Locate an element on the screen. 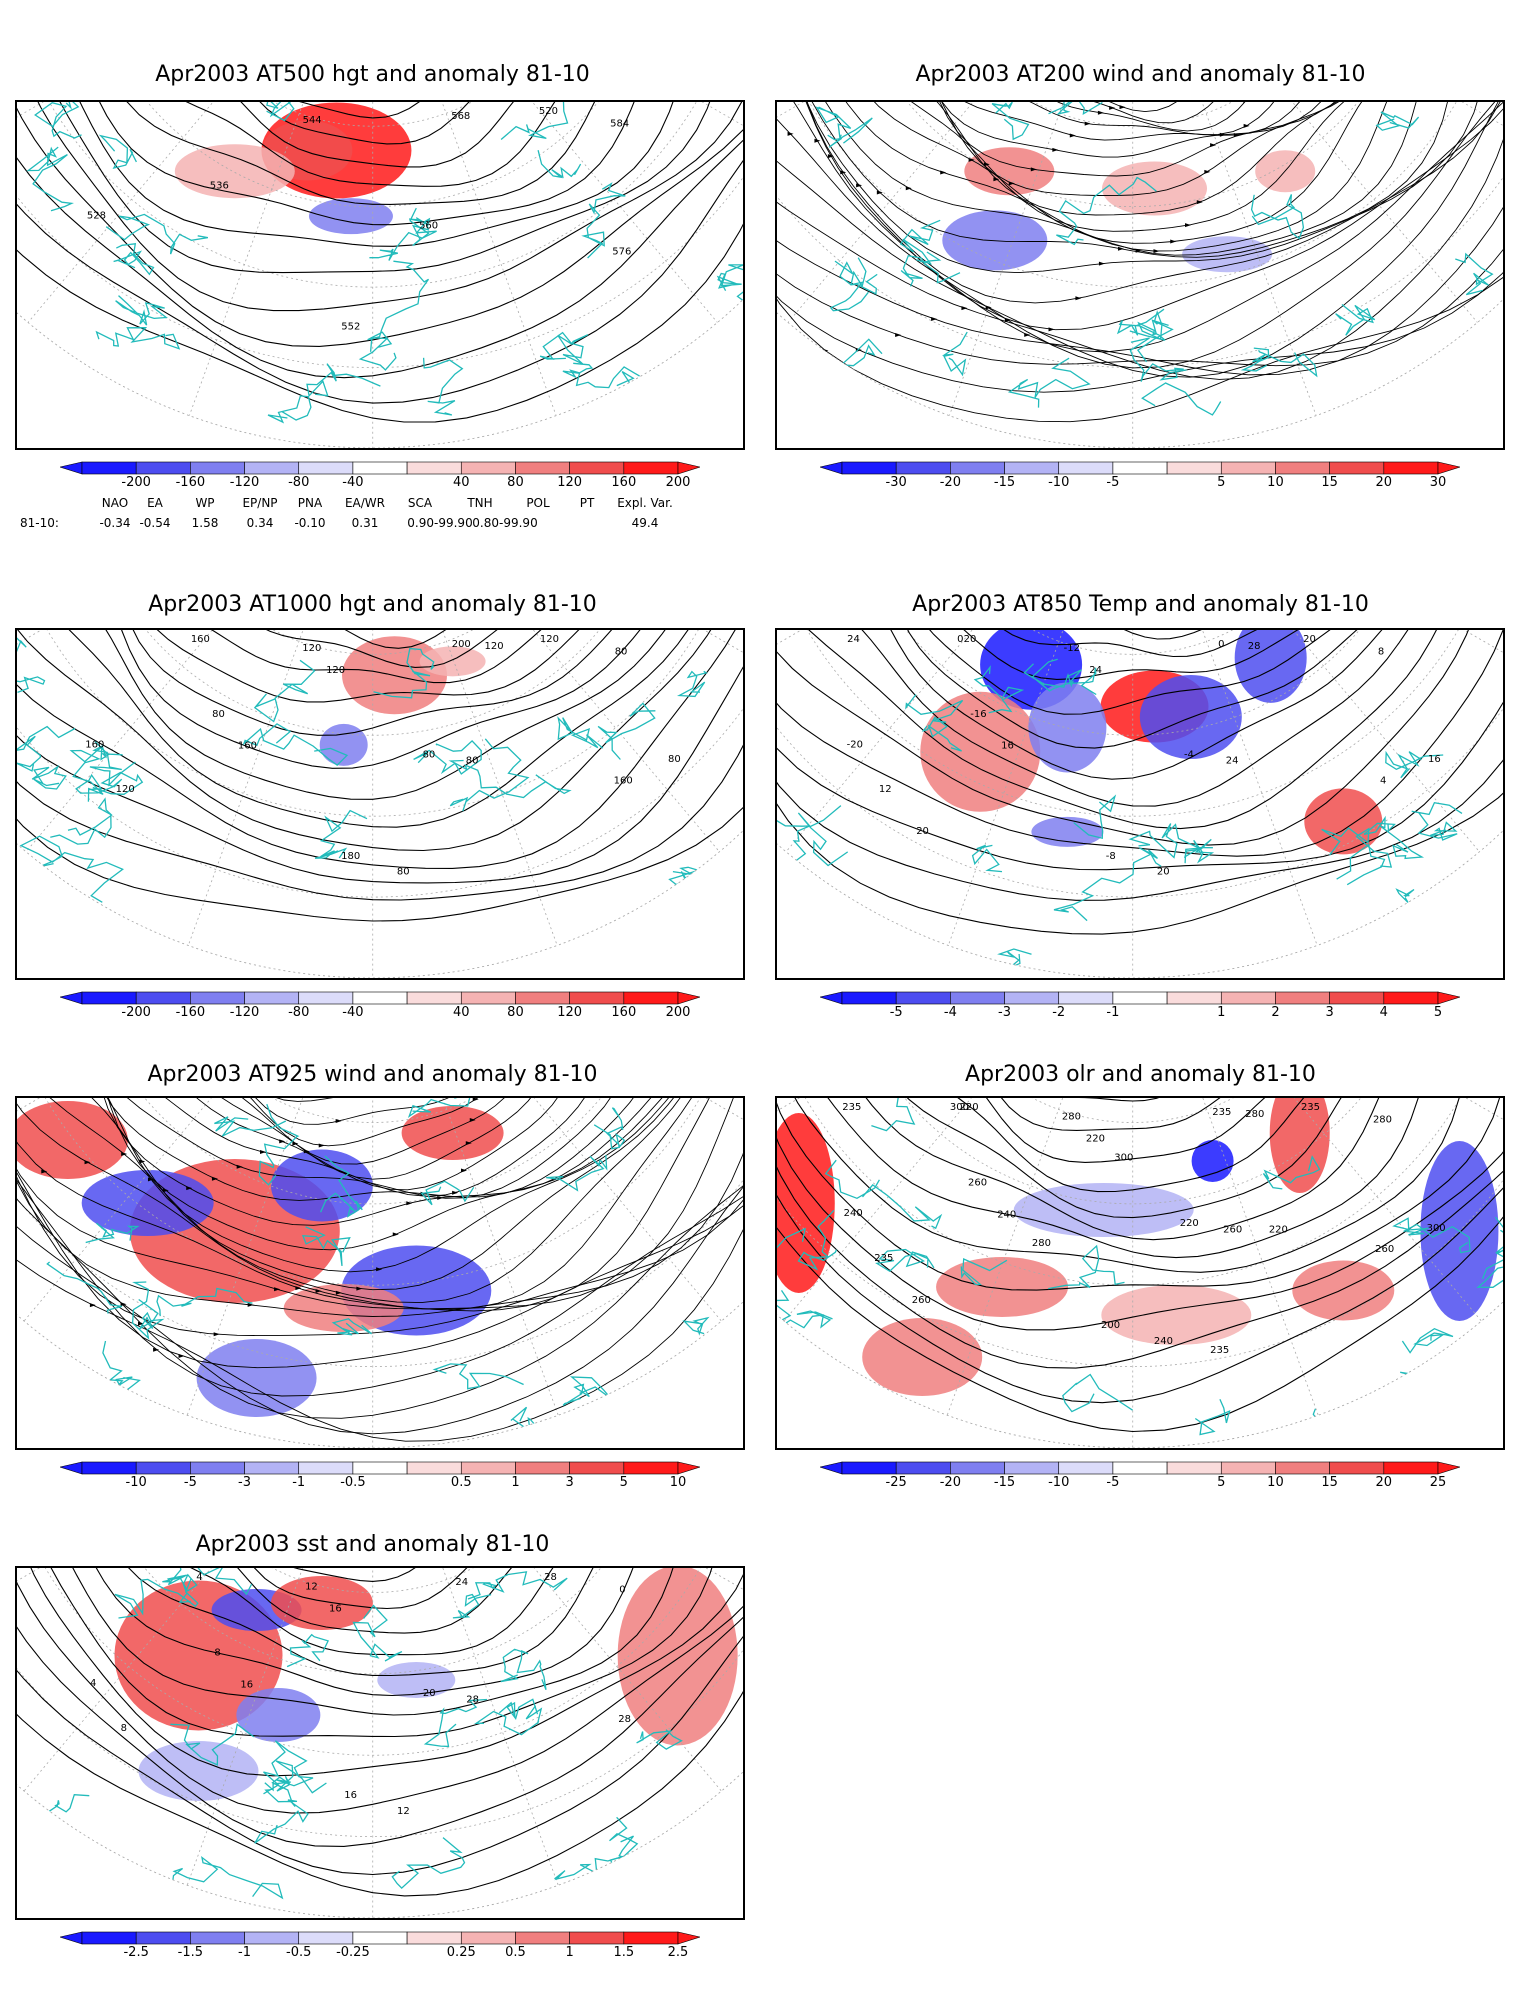 The height and width of the screenshot is (2000, 1520). contour-label: 300 is located at coordinates (1123, 1157).